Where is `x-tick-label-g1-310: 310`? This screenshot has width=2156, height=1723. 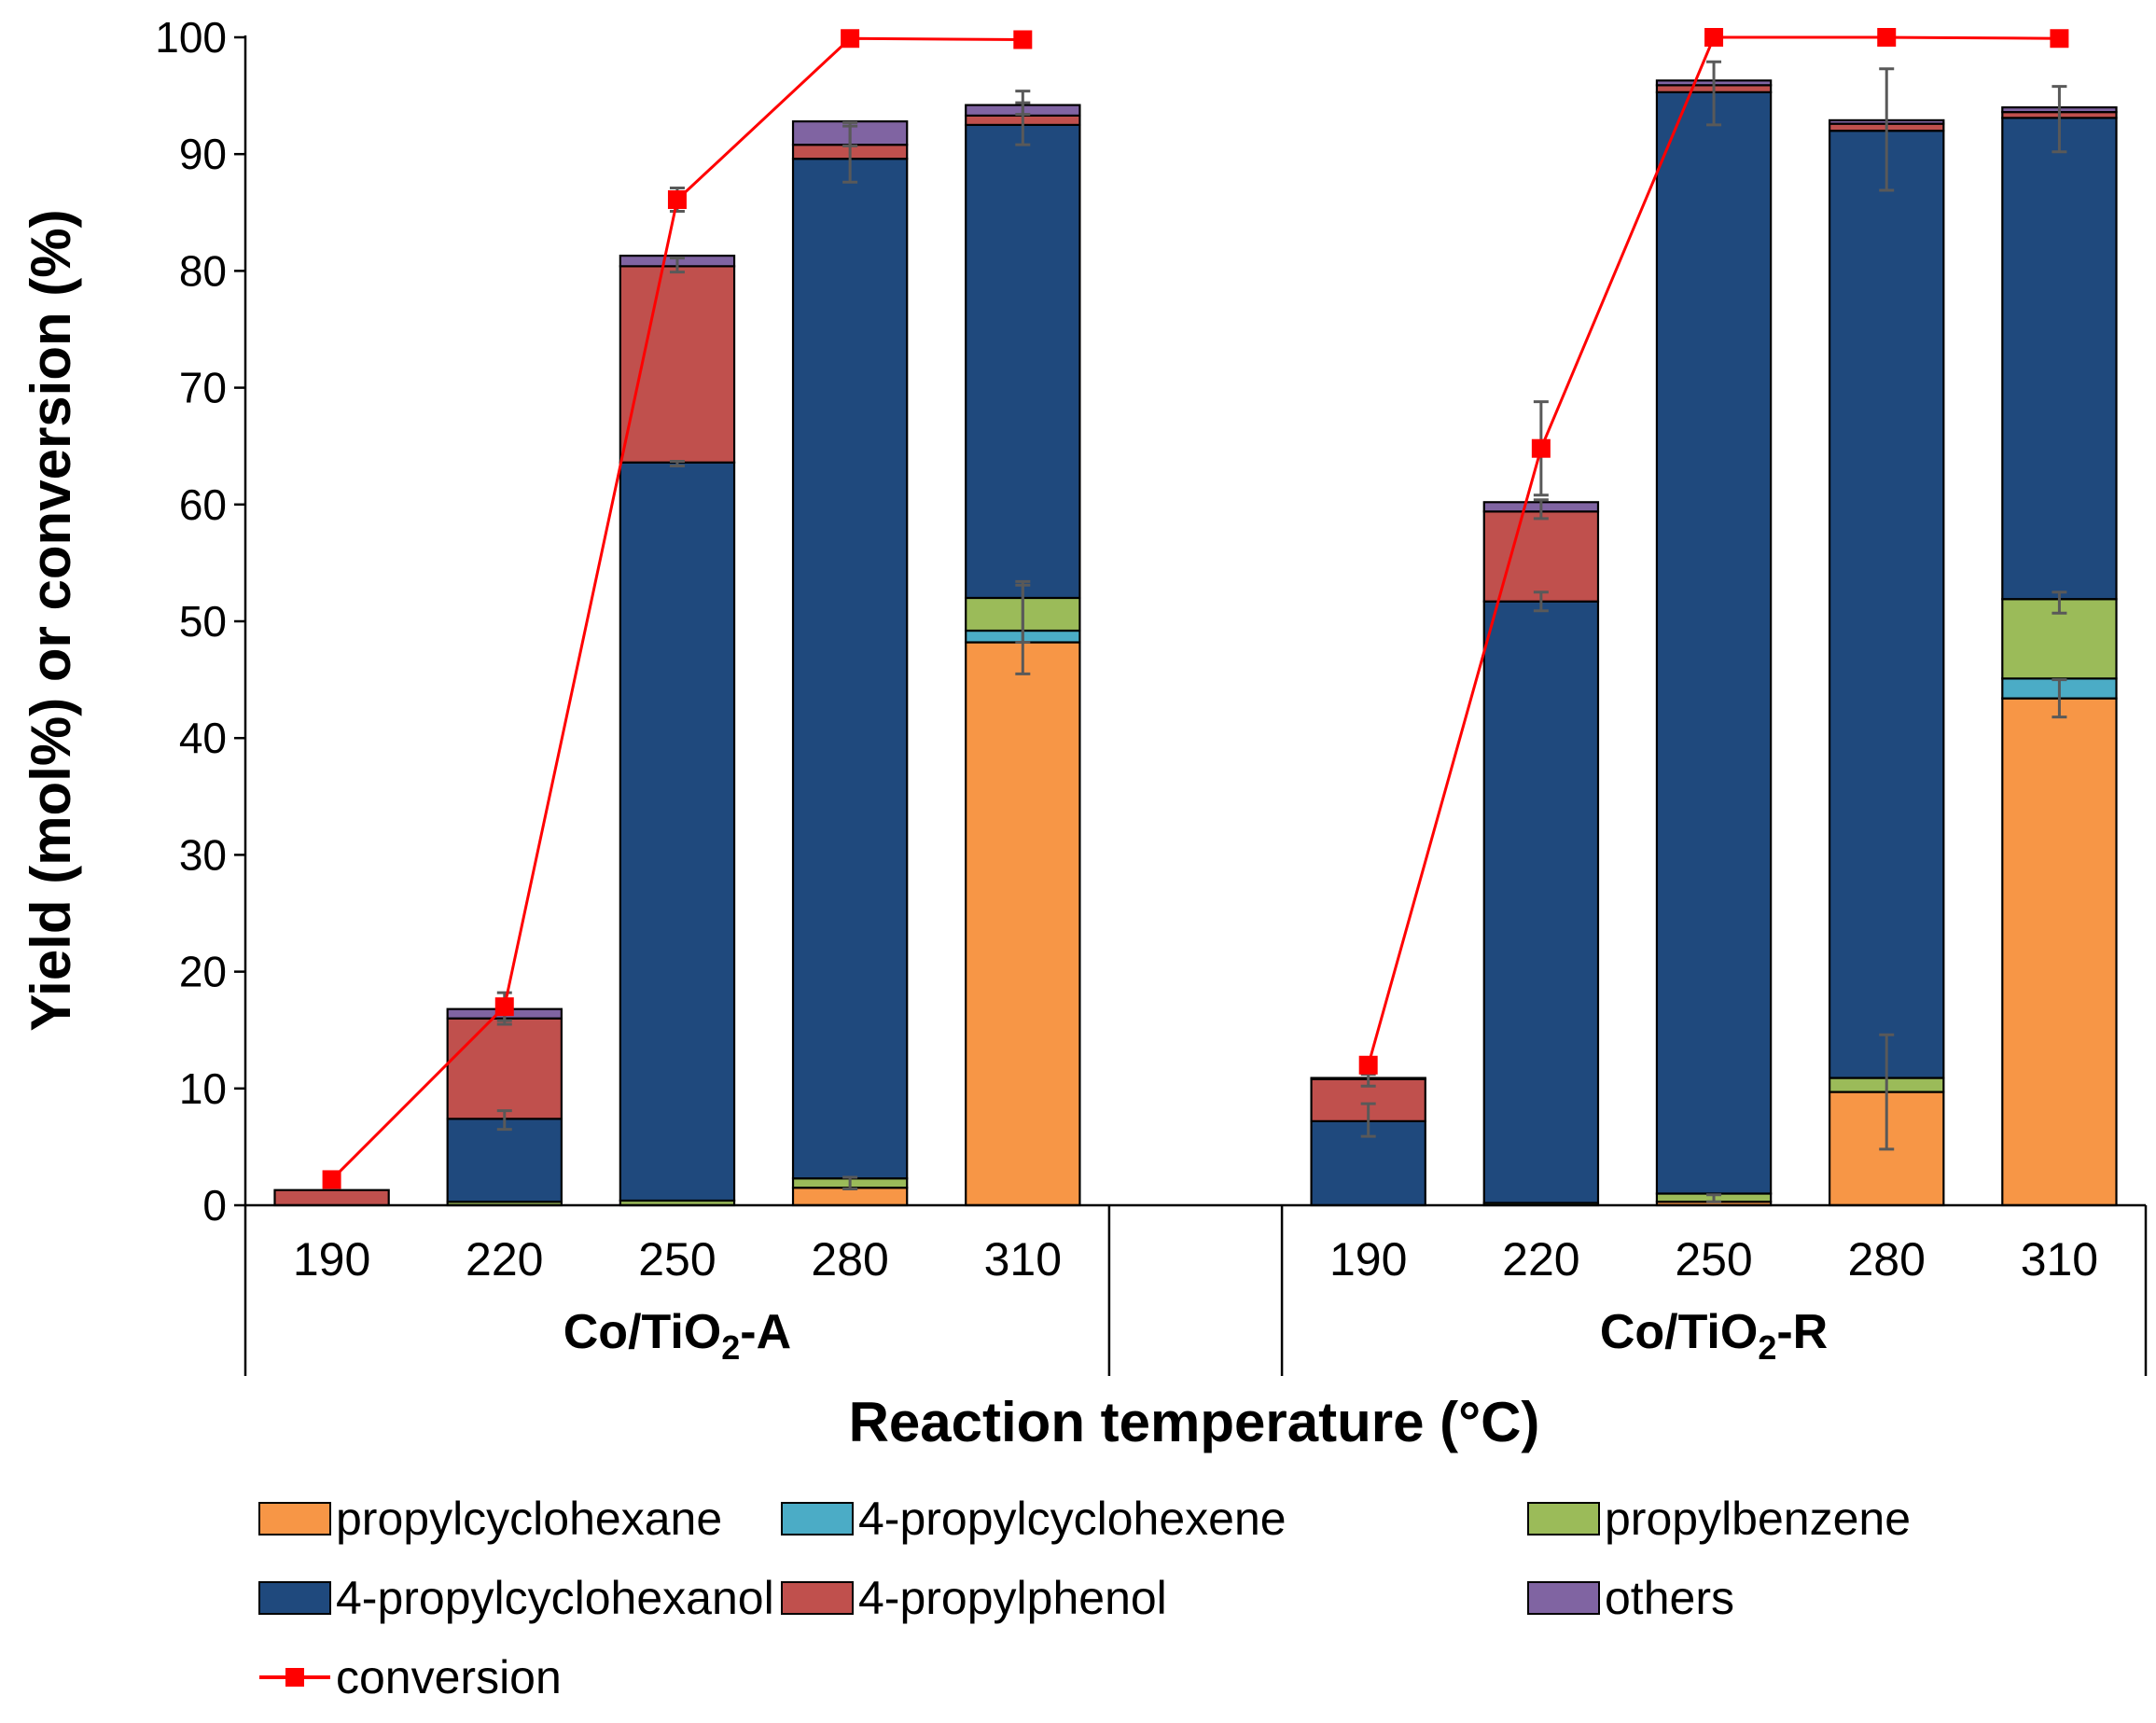 x-tick-label-g1-310: 310 is located at coordinates (2059, 1259).